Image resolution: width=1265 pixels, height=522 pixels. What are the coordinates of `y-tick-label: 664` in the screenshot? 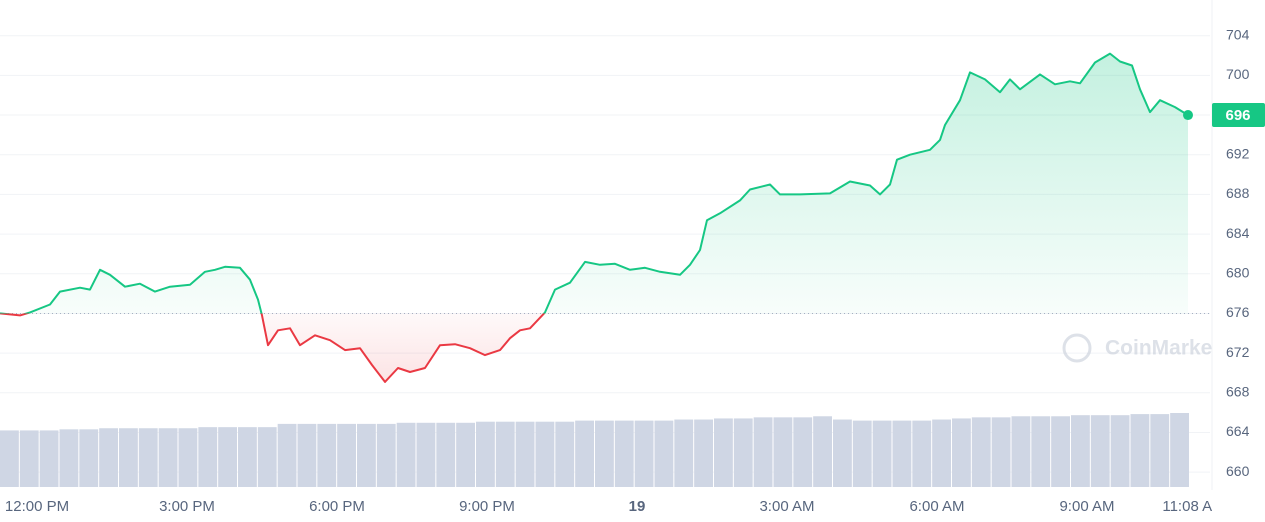 It's located at (1238, 431).